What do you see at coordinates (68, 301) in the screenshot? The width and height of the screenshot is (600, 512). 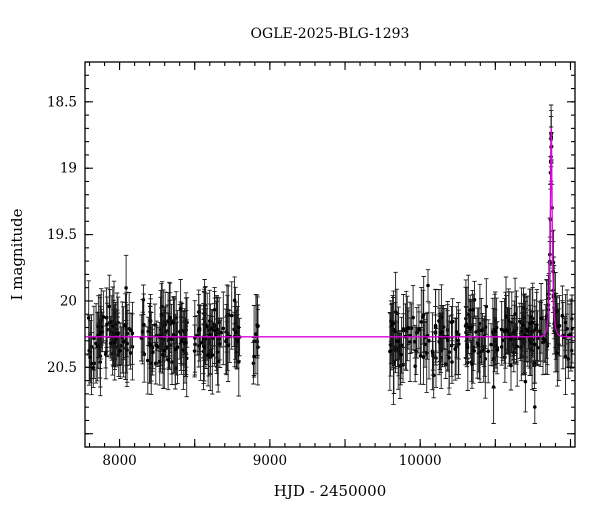 I see `y-tick-label: 20` at bounding box center [68, 301].